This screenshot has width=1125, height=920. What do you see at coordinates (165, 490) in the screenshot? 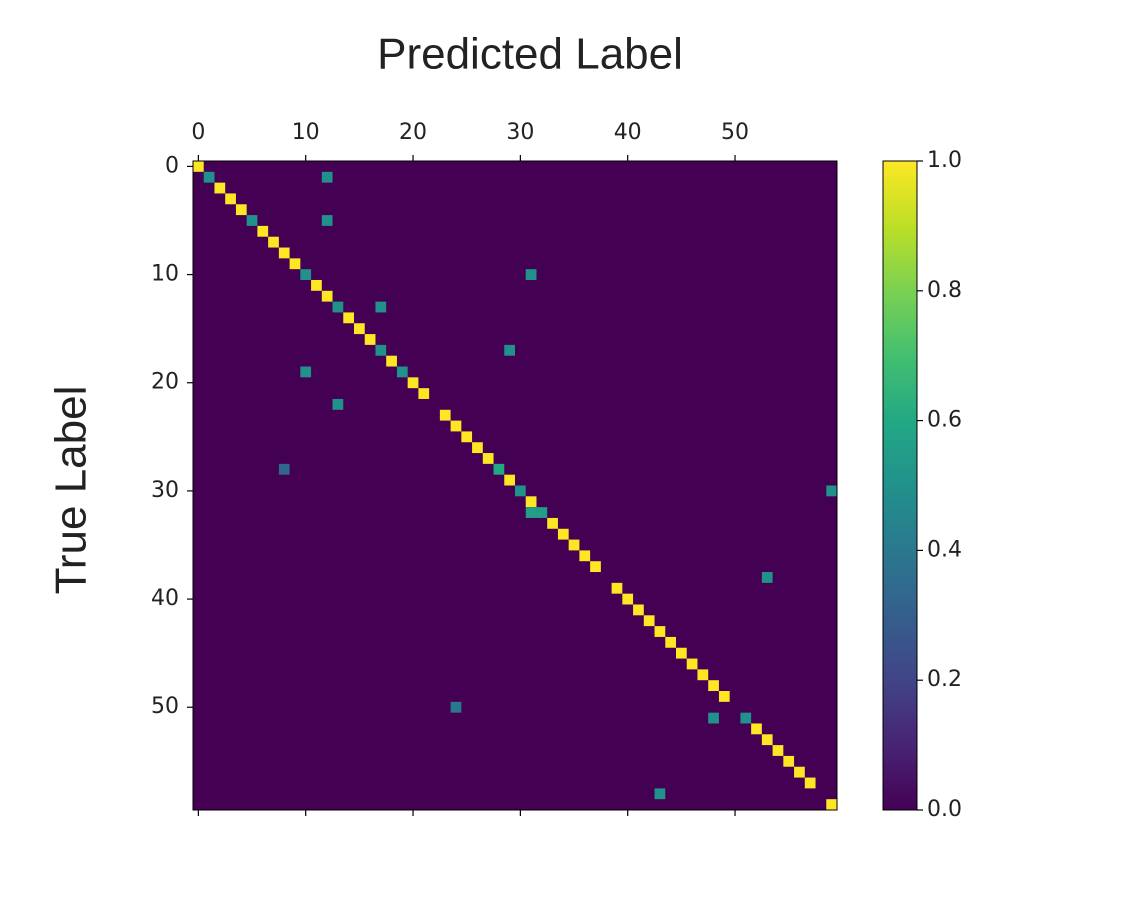
I see `y-tick-label: 30` at bounding box center [165, 490].